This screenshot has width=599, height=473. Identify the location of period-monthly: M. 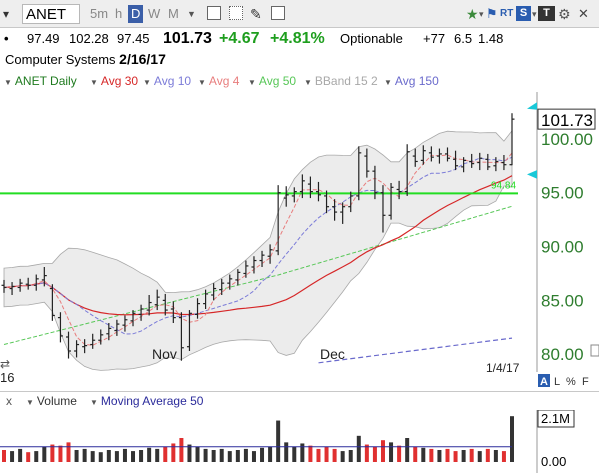
(173, 13).